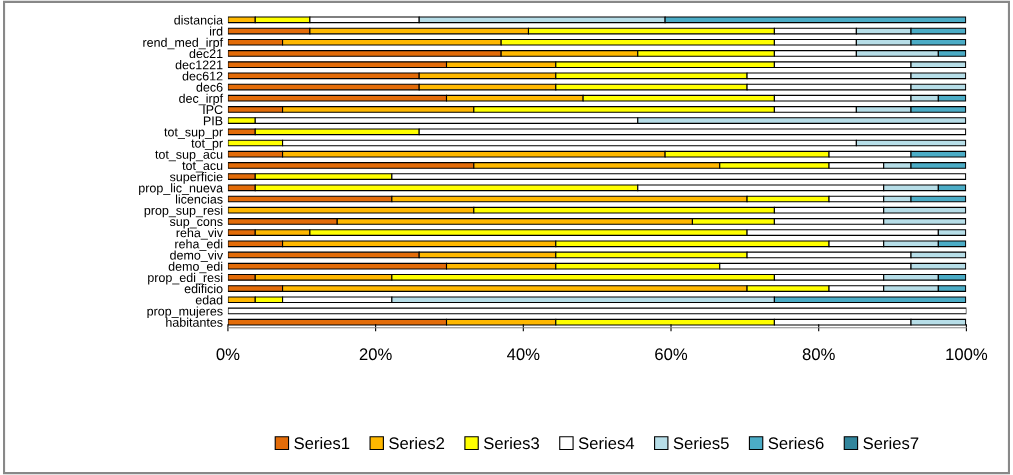  Describe the element at coordinates (201, 99) in the screenshot. I see `y-tick-label: dec_irpf` at that location.